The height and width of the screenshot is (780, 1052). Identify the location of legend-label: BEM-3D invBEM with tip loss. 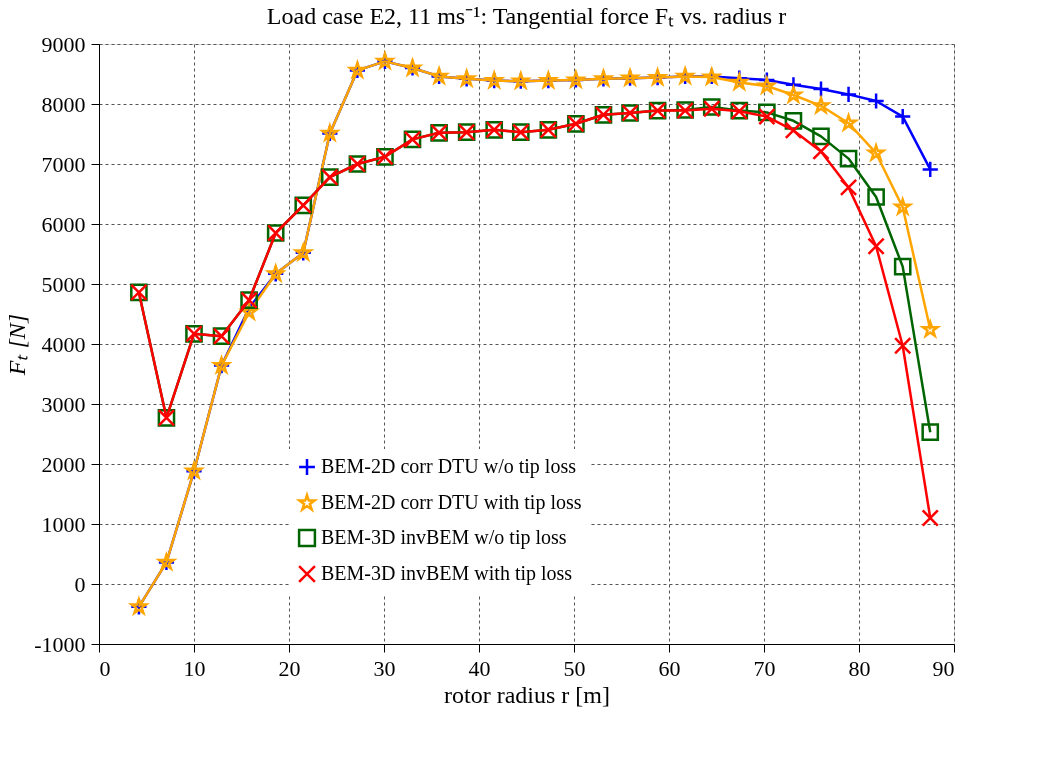
(447, 573).